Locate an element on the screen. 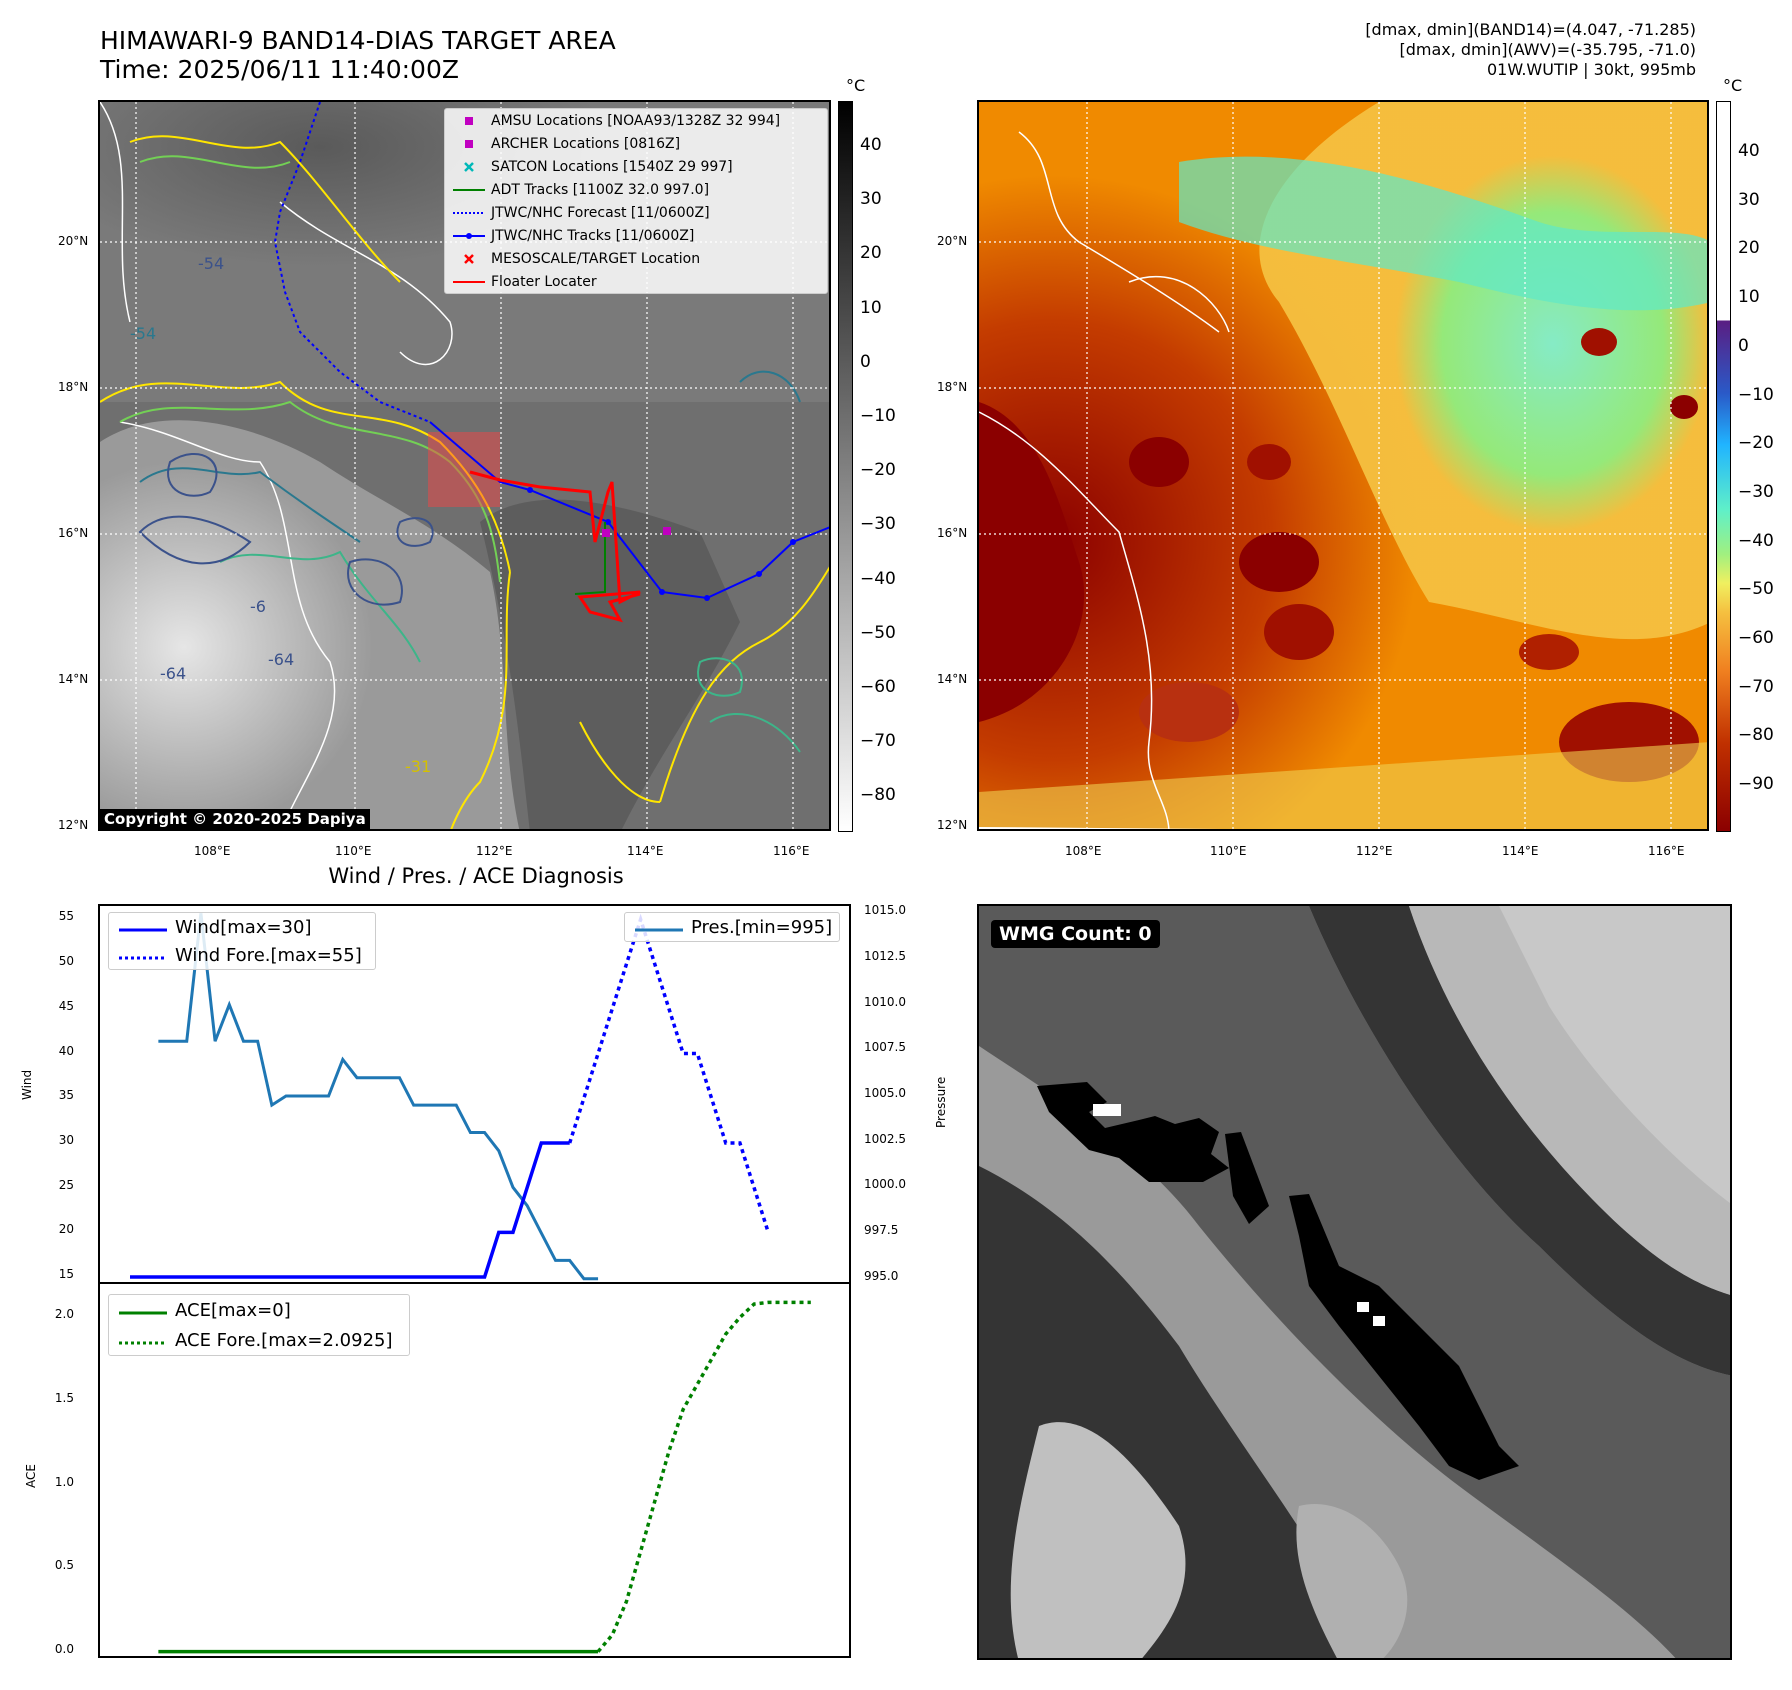 The height and width of the screenshot is (1690, 1792). title-line-1: HIMAWARI-9 BAND14-DIAS TARGET AREA is located at coordinates (358, 40).